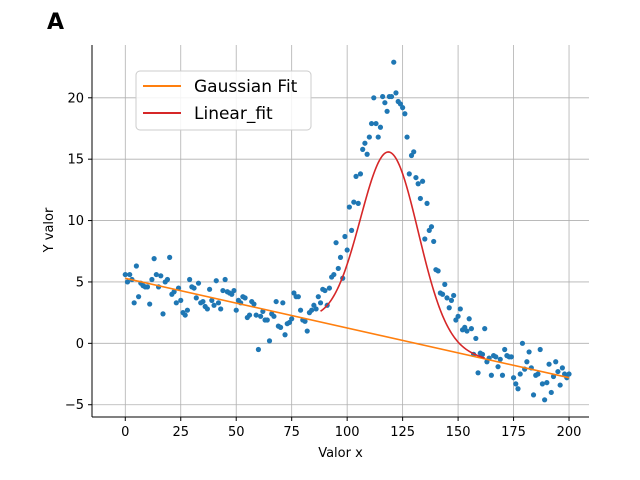  Describe the element at coordinates (347, 432) in the screenshot. I see `x-tick-label: 100` at that location.